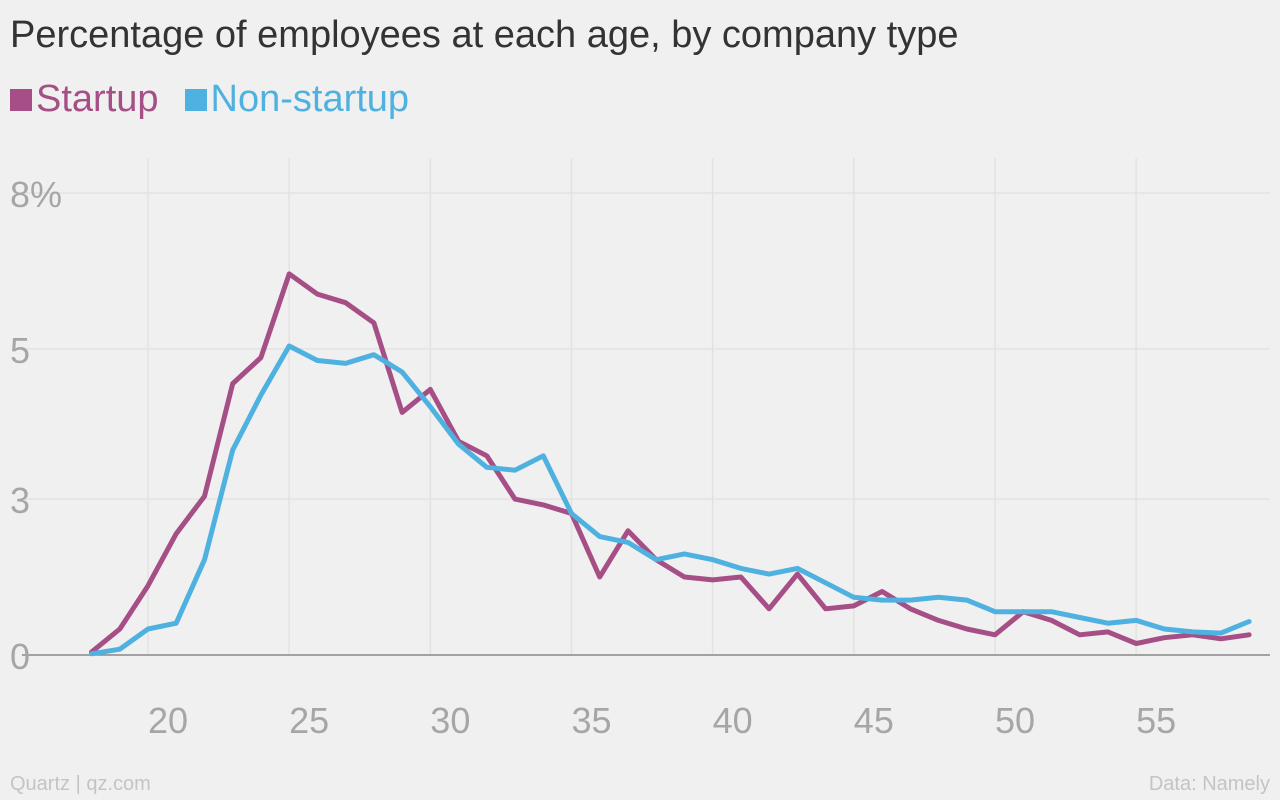 The height and width of the screenshot is (800, 1280). What do you see at coordinates (1156, 720) in the screenshot?
I see `x-tick-label: 55` at bounding box center [1156, 720].